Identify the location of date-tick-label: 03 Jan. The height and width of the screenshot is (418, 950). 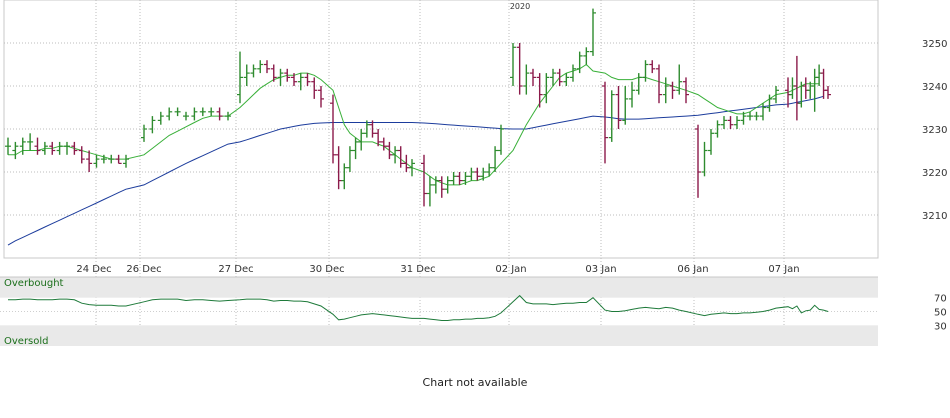
(600, 269).